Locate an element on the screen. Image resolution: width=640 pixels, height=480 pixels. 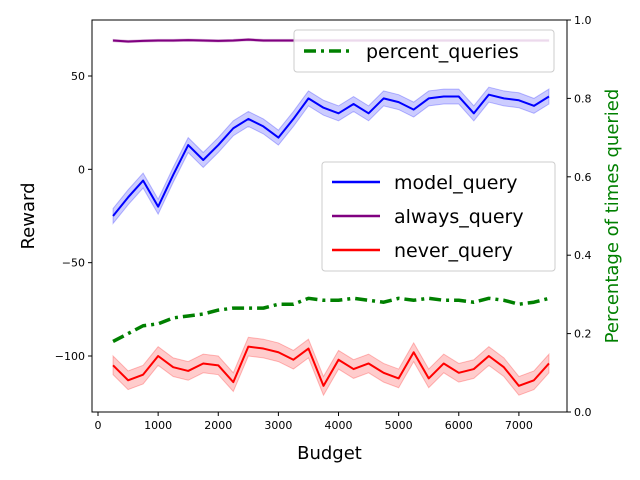
right-legend-label: percent_queries is located at coordinates (442, 52).